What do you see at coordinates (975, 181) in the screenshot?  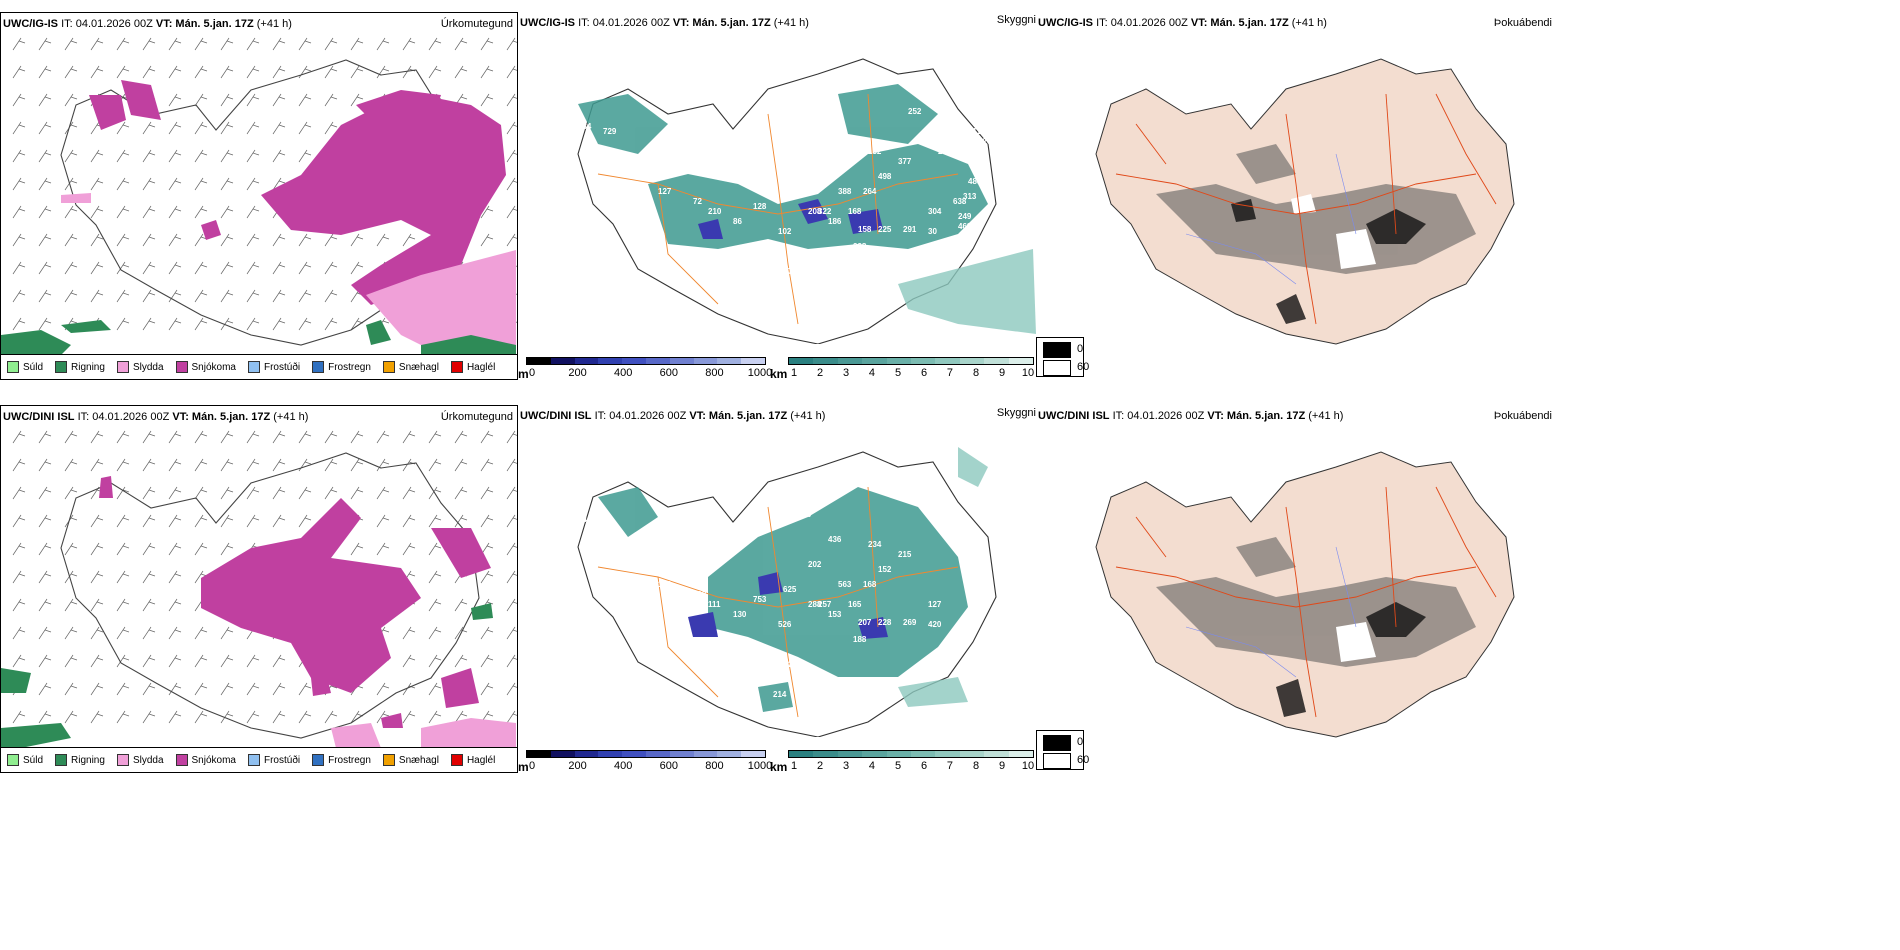 I see `cloud-base-label: 485` at bounding box center [975, 181].